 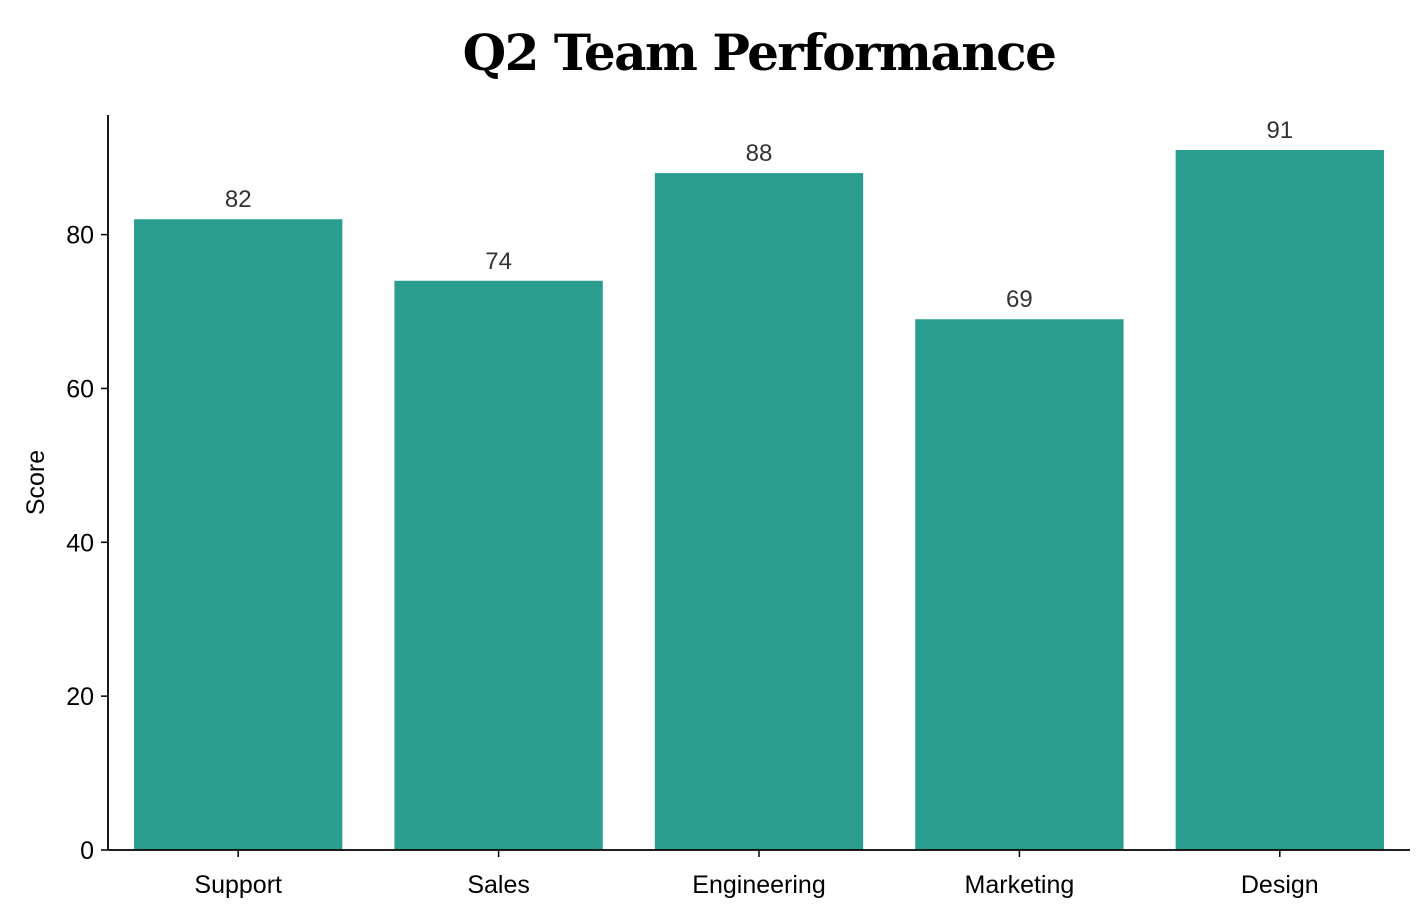 What do you see at coordinates (80, 697) in the screenshot?
I see `y-tick-label-20: 20` at bounding box center [80, 697].